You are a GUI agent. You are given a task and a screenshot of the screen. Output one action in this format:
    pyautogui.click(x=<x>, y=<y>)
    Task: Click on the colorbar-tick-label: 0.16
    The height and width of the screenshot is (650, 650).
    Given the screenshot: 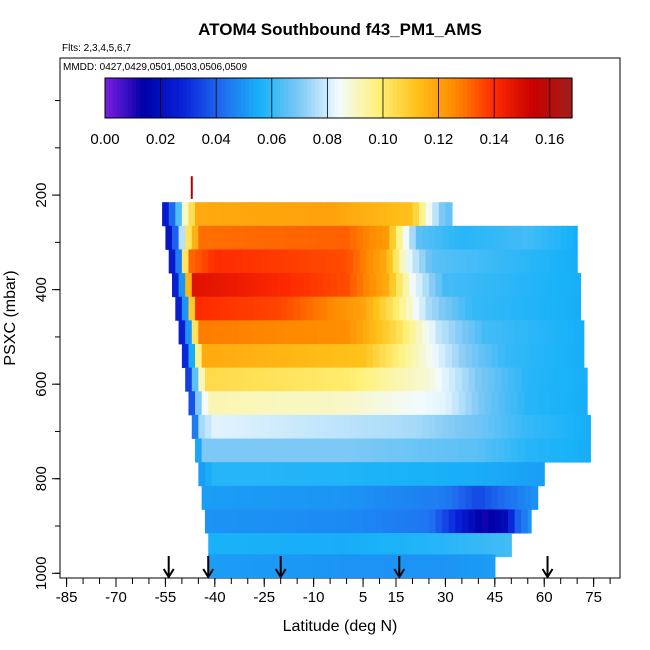 What is the action you would take?
    pyautogui.click(x=549, y=139)
    